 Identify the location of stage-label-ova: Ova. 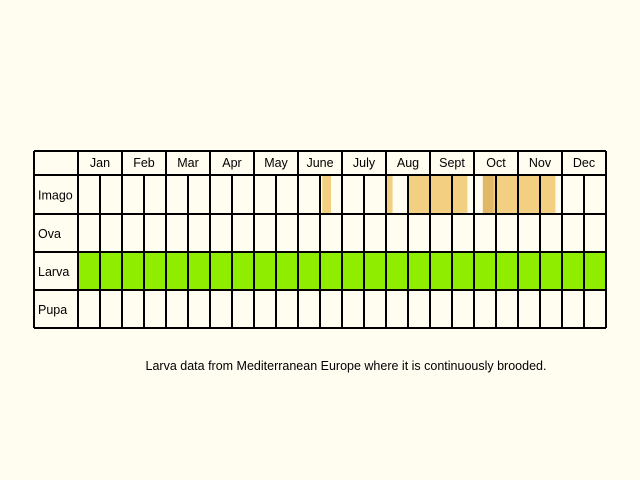
(49, 234).